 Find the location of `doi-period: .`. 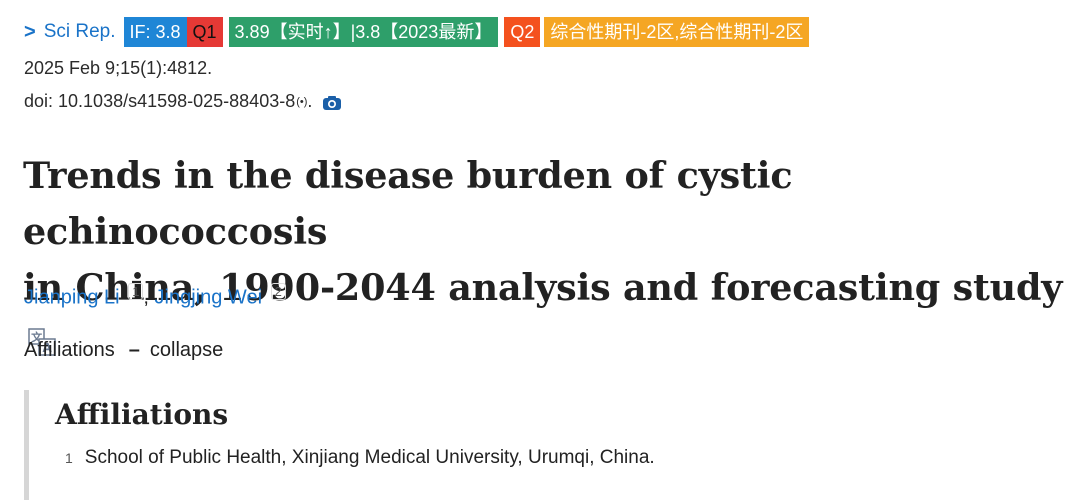

doi-period: . is located at coordinates (310, 101).